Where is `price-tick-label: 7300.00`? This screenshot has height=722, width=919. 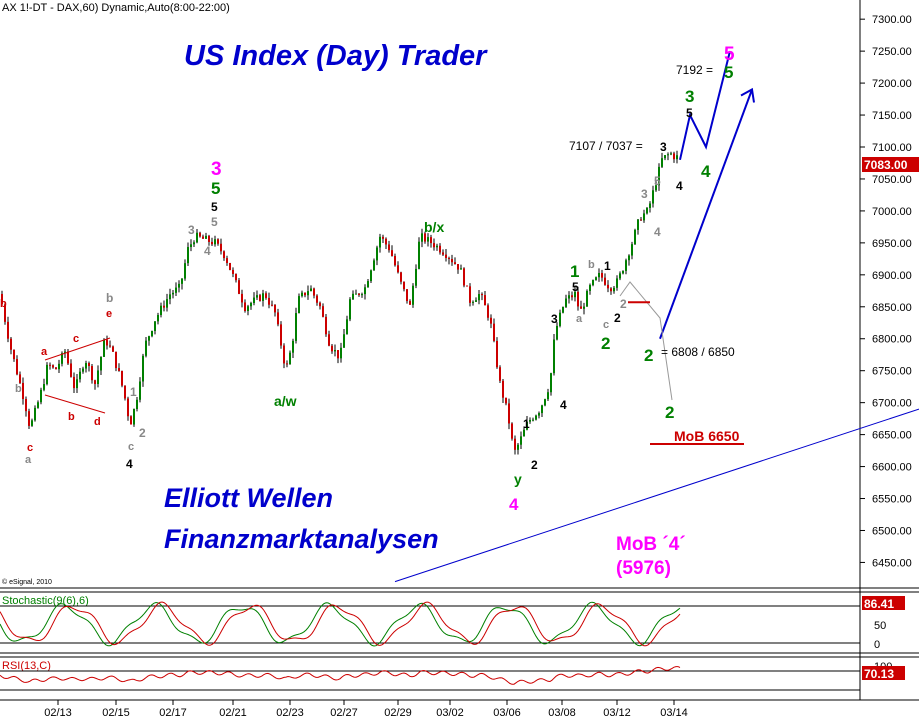
price-tick-label: 7300.00 is located at coordinates (892, 20).